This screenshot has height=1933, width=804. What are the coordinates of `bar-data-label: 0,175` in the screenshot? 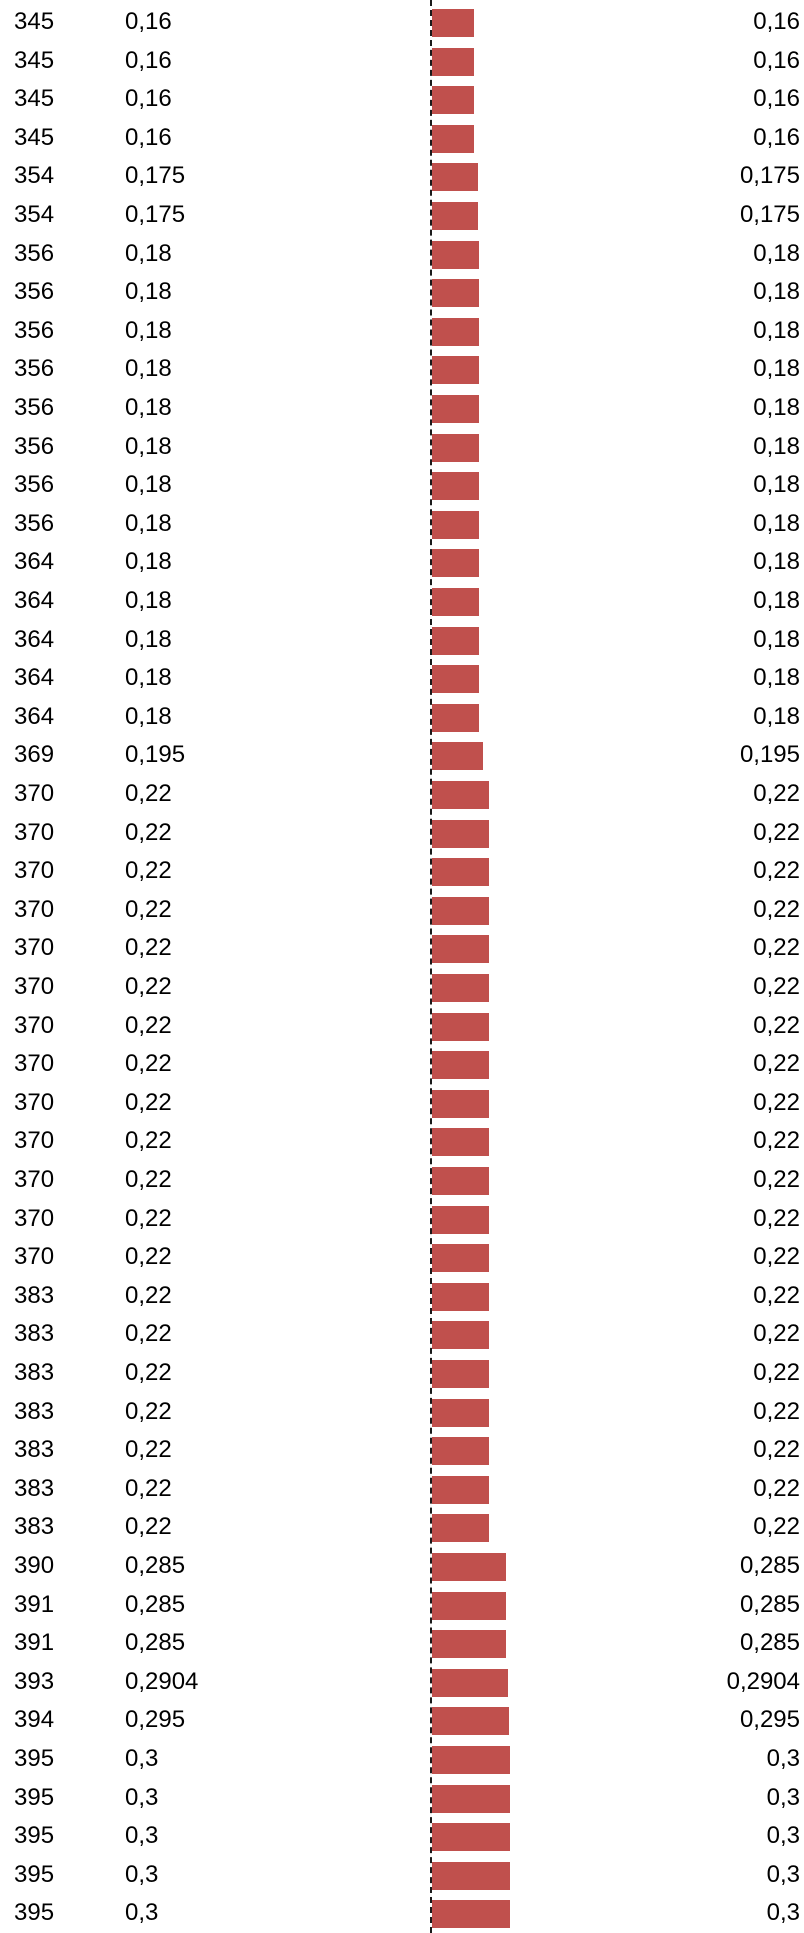 It's located at (769, 176).